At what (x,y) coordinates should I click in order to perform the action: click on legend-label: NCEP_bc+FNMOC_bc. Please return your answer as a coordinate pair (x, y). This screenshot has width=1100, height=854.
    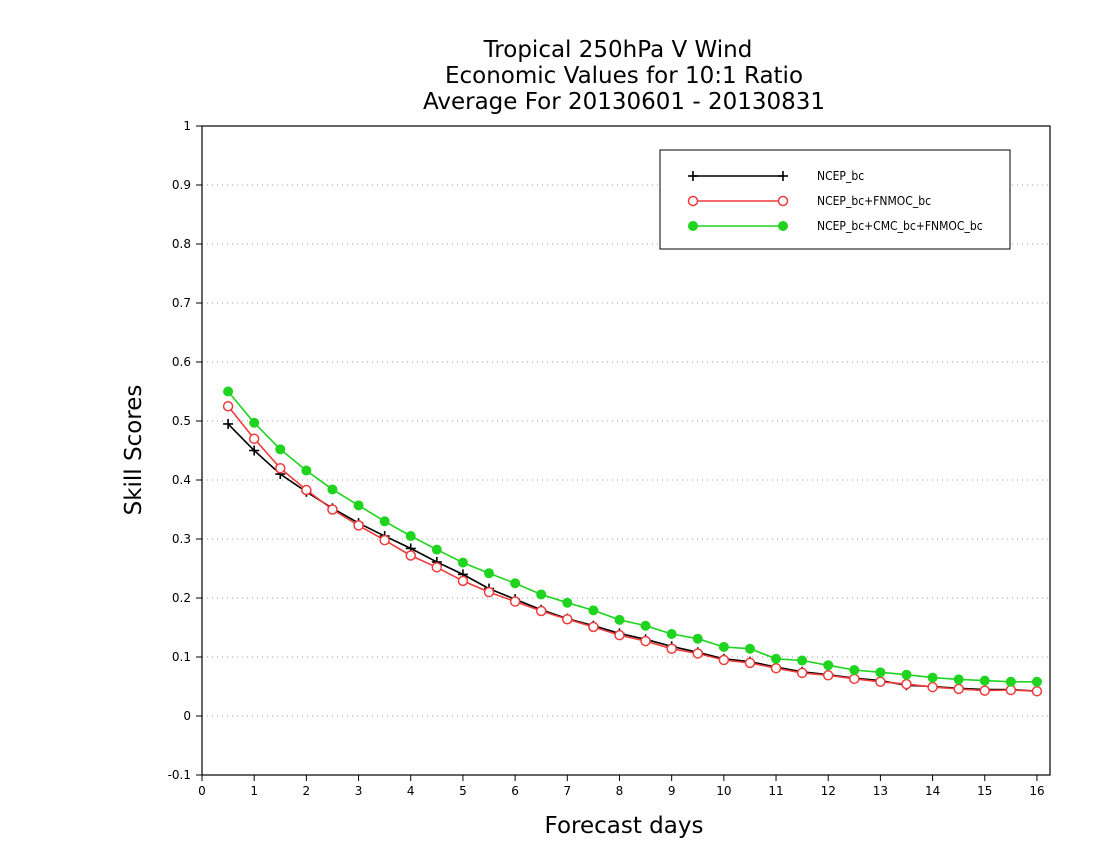
    Looking at the image, I should click on (874, 201).